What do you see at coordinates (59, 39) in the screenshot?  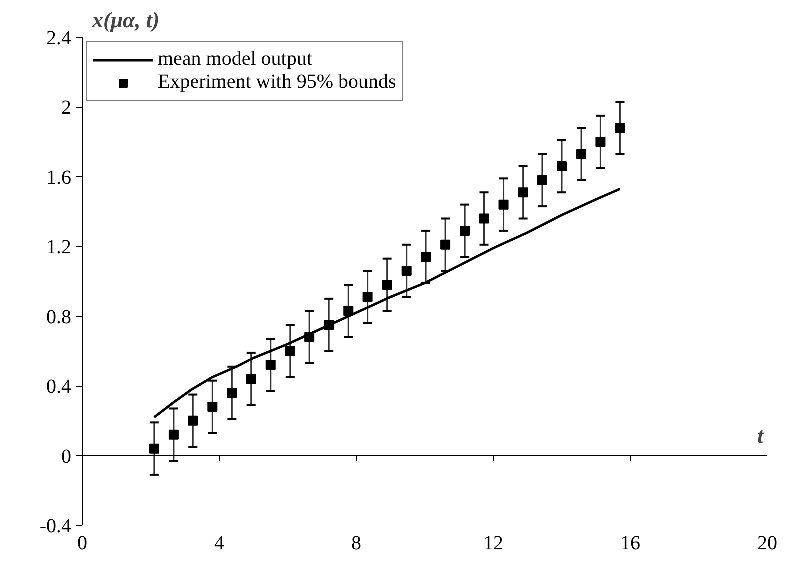 I see `y-tick-label: 2.4` at bounding box center [59, 39].